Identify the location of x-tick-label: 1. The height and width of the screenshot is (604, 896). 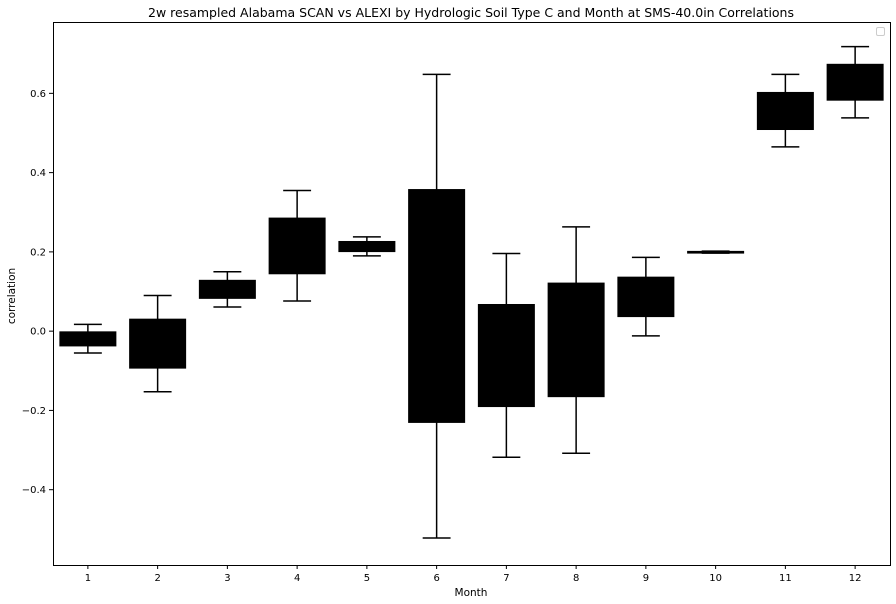
(88, 578).